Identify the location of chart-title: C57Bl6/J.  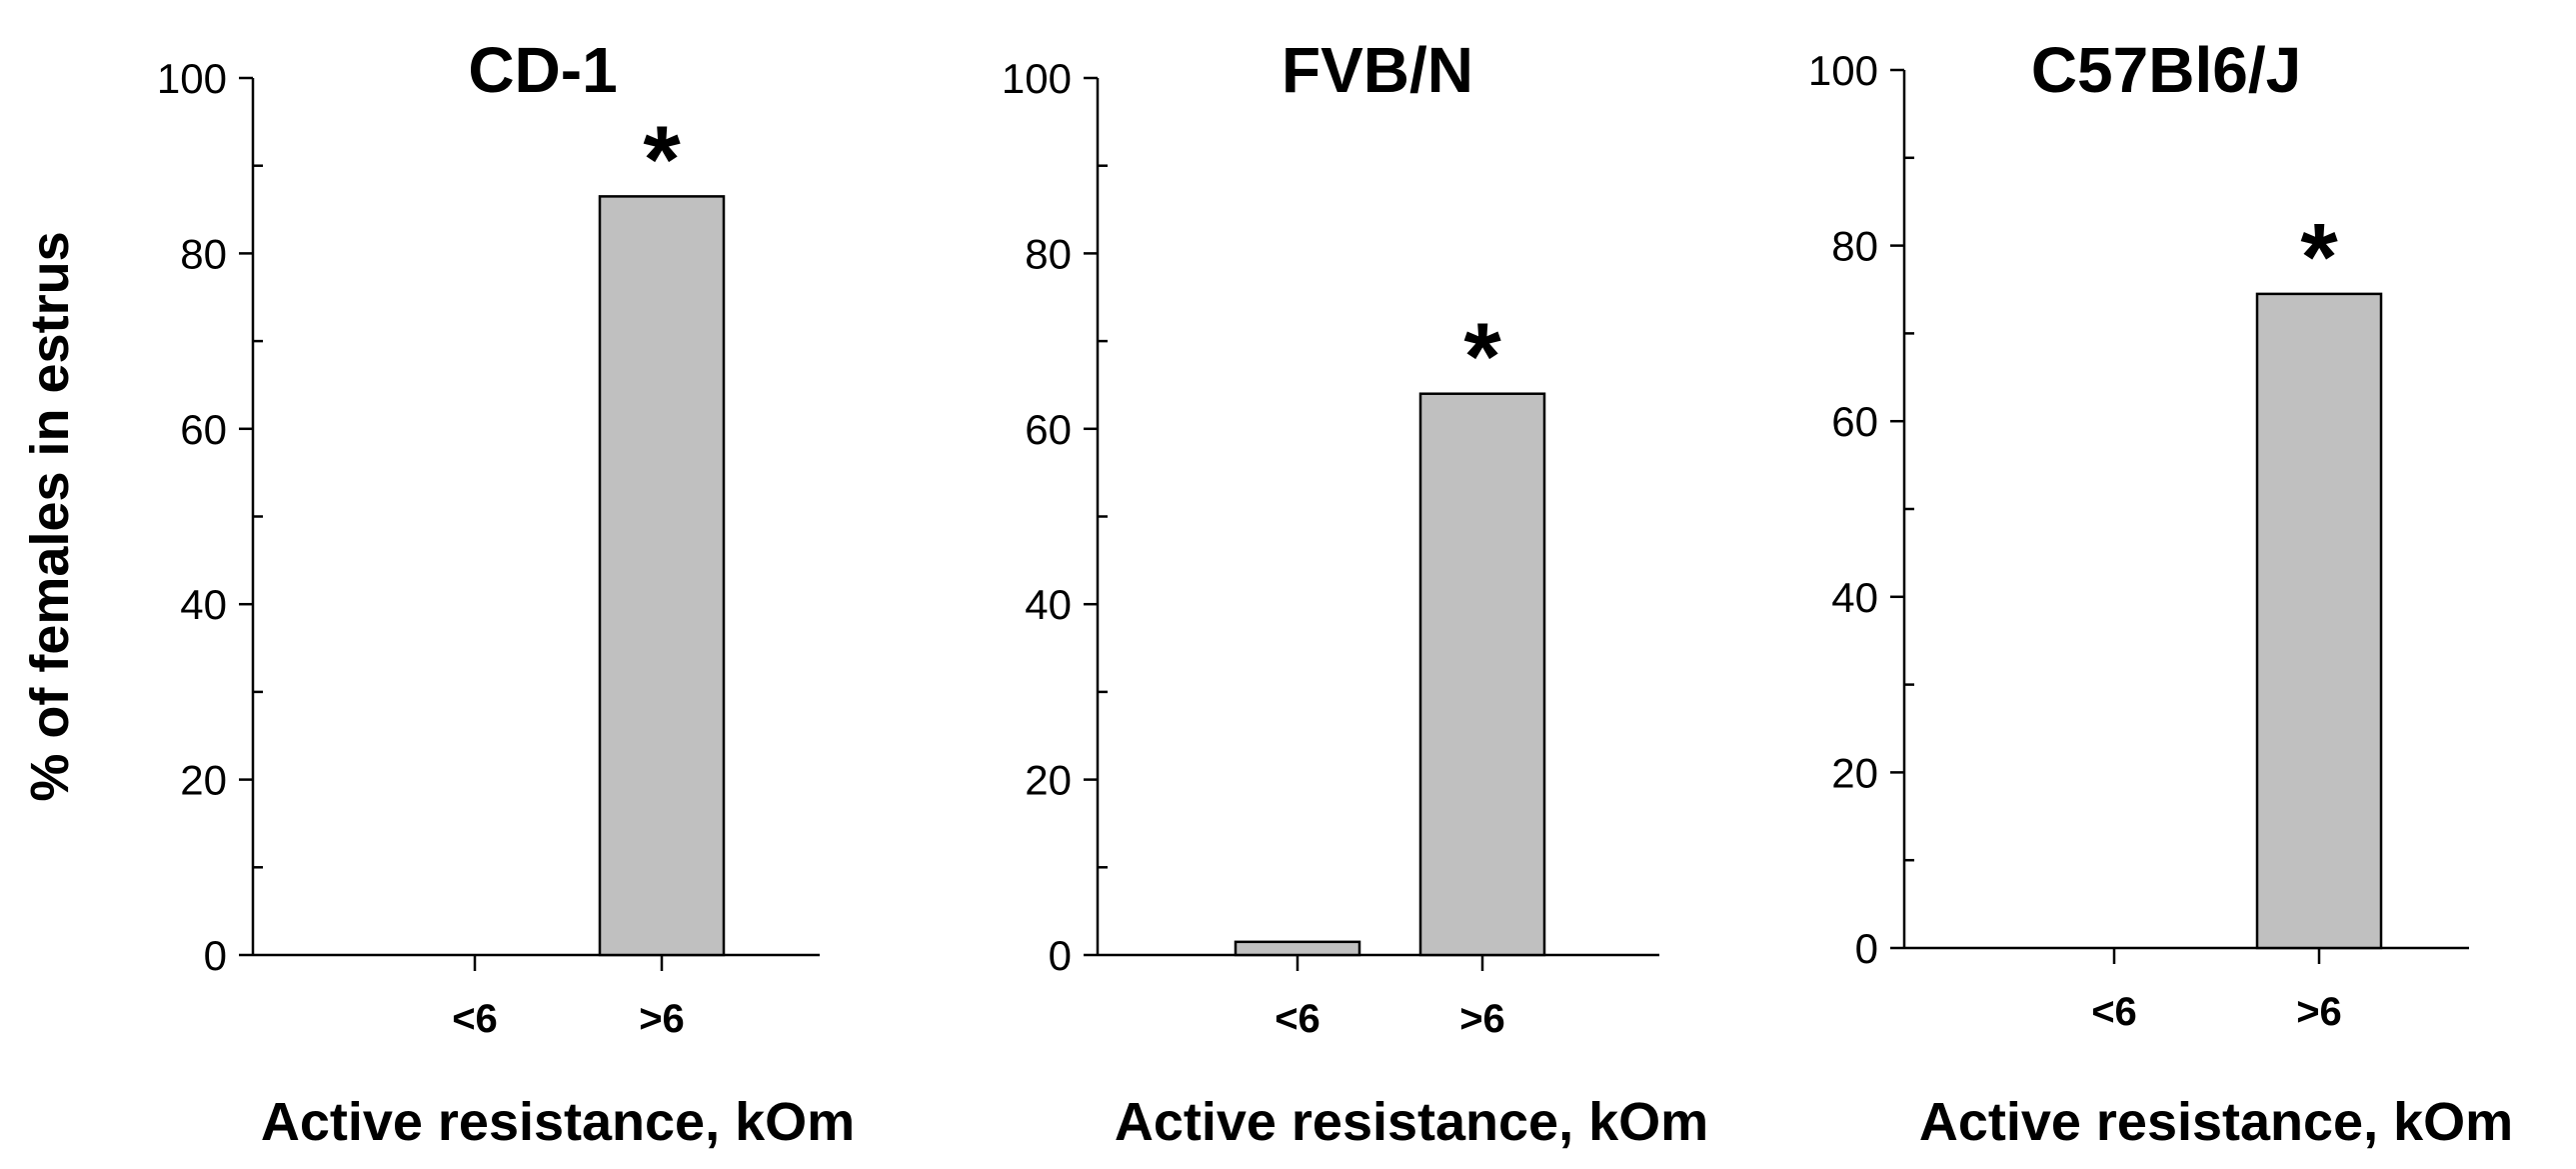
(2166, 70).